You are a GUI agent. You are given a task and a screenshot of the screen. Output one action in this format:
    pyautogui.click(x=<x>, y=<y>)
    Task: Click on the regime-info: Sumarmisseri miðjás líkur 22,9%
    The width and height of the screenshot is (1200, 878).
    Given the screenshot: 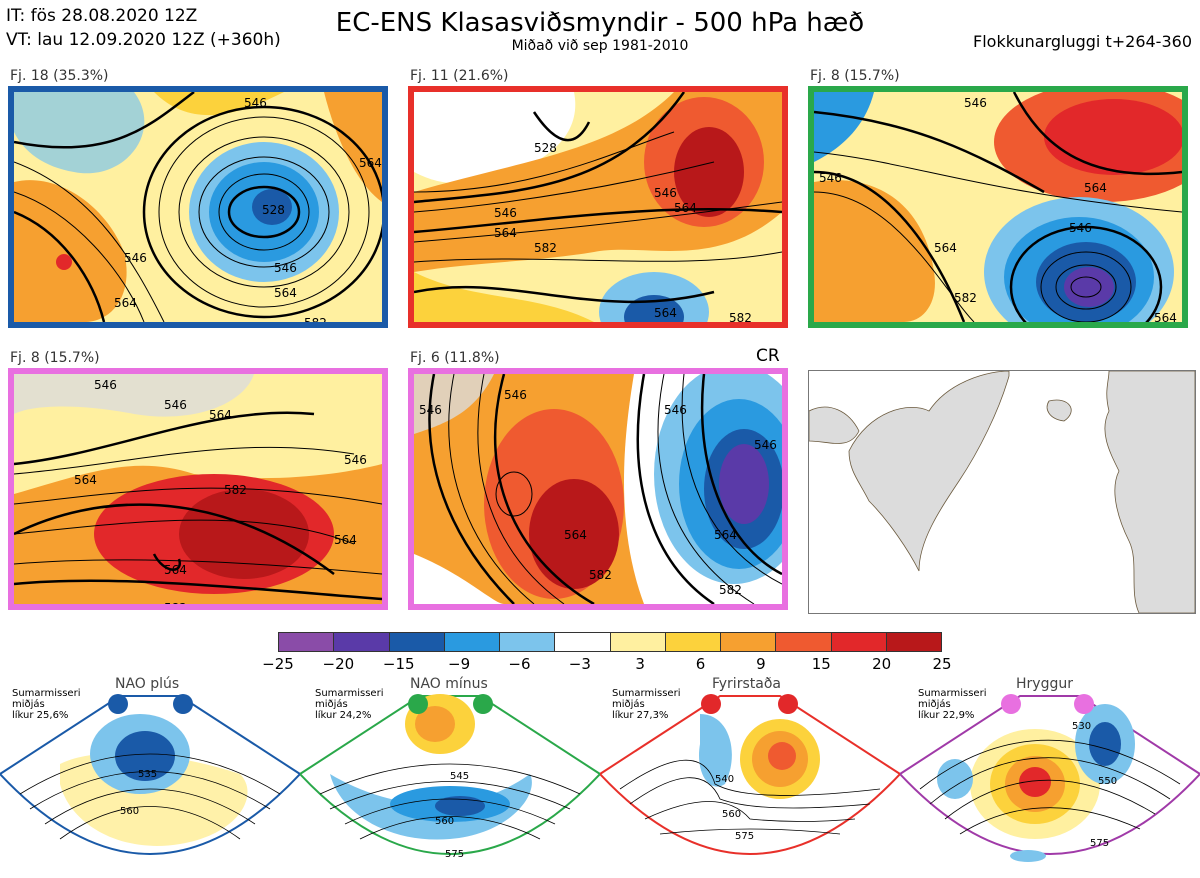 What is the action you would take?
    pyautogui.click(x=952, y=704)
    